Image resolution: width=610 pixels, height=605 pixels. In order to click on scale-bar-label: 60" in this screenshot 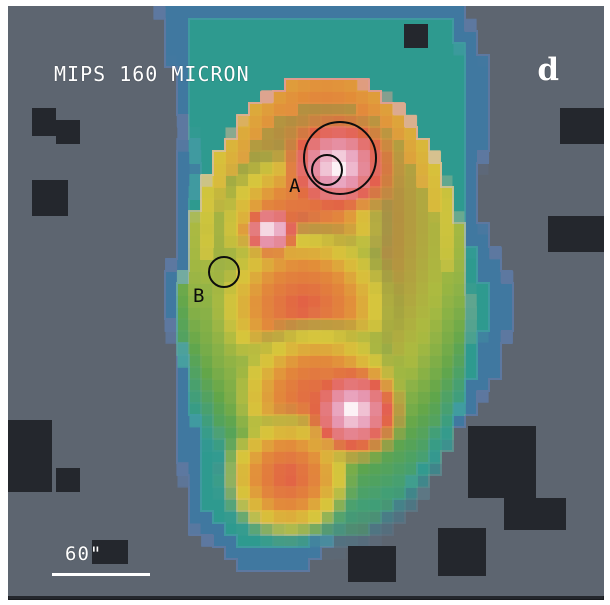, I will do `click(84, 554)`.